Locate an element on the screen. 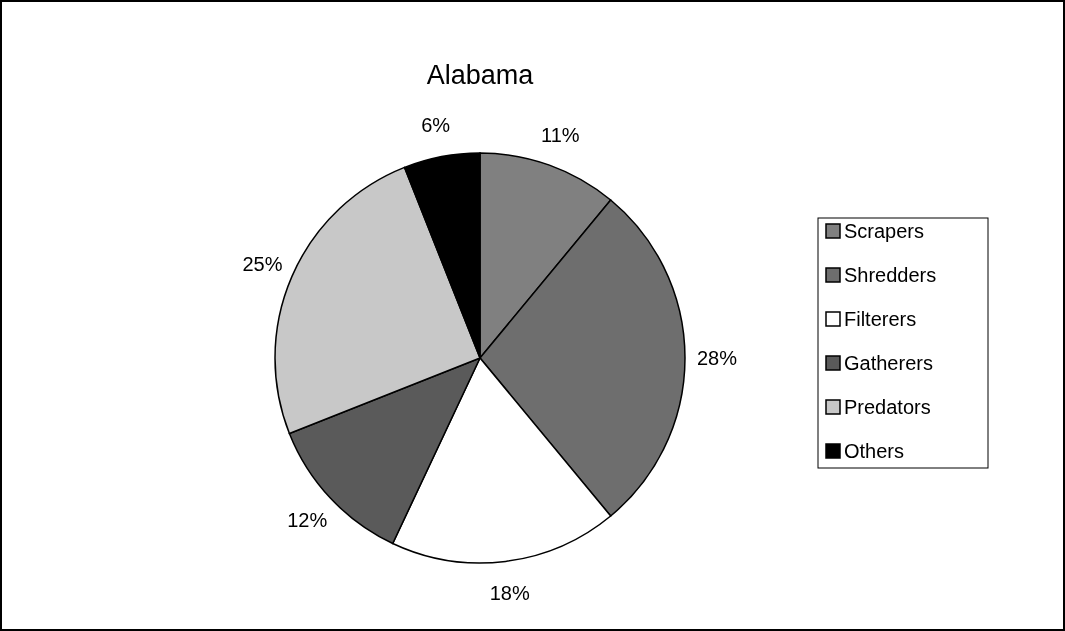  legend-label: Filterers is located at coordinates (880, 319).